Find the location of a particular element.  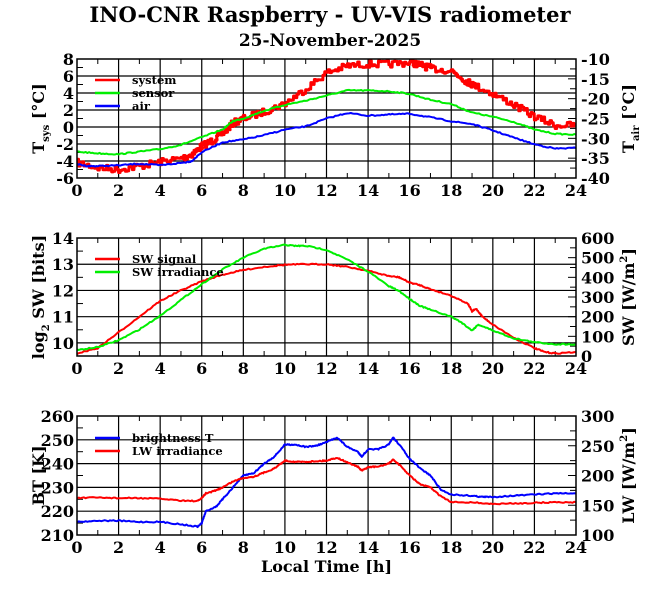

series-line-sw-signal is located at coordinates (326, 308).